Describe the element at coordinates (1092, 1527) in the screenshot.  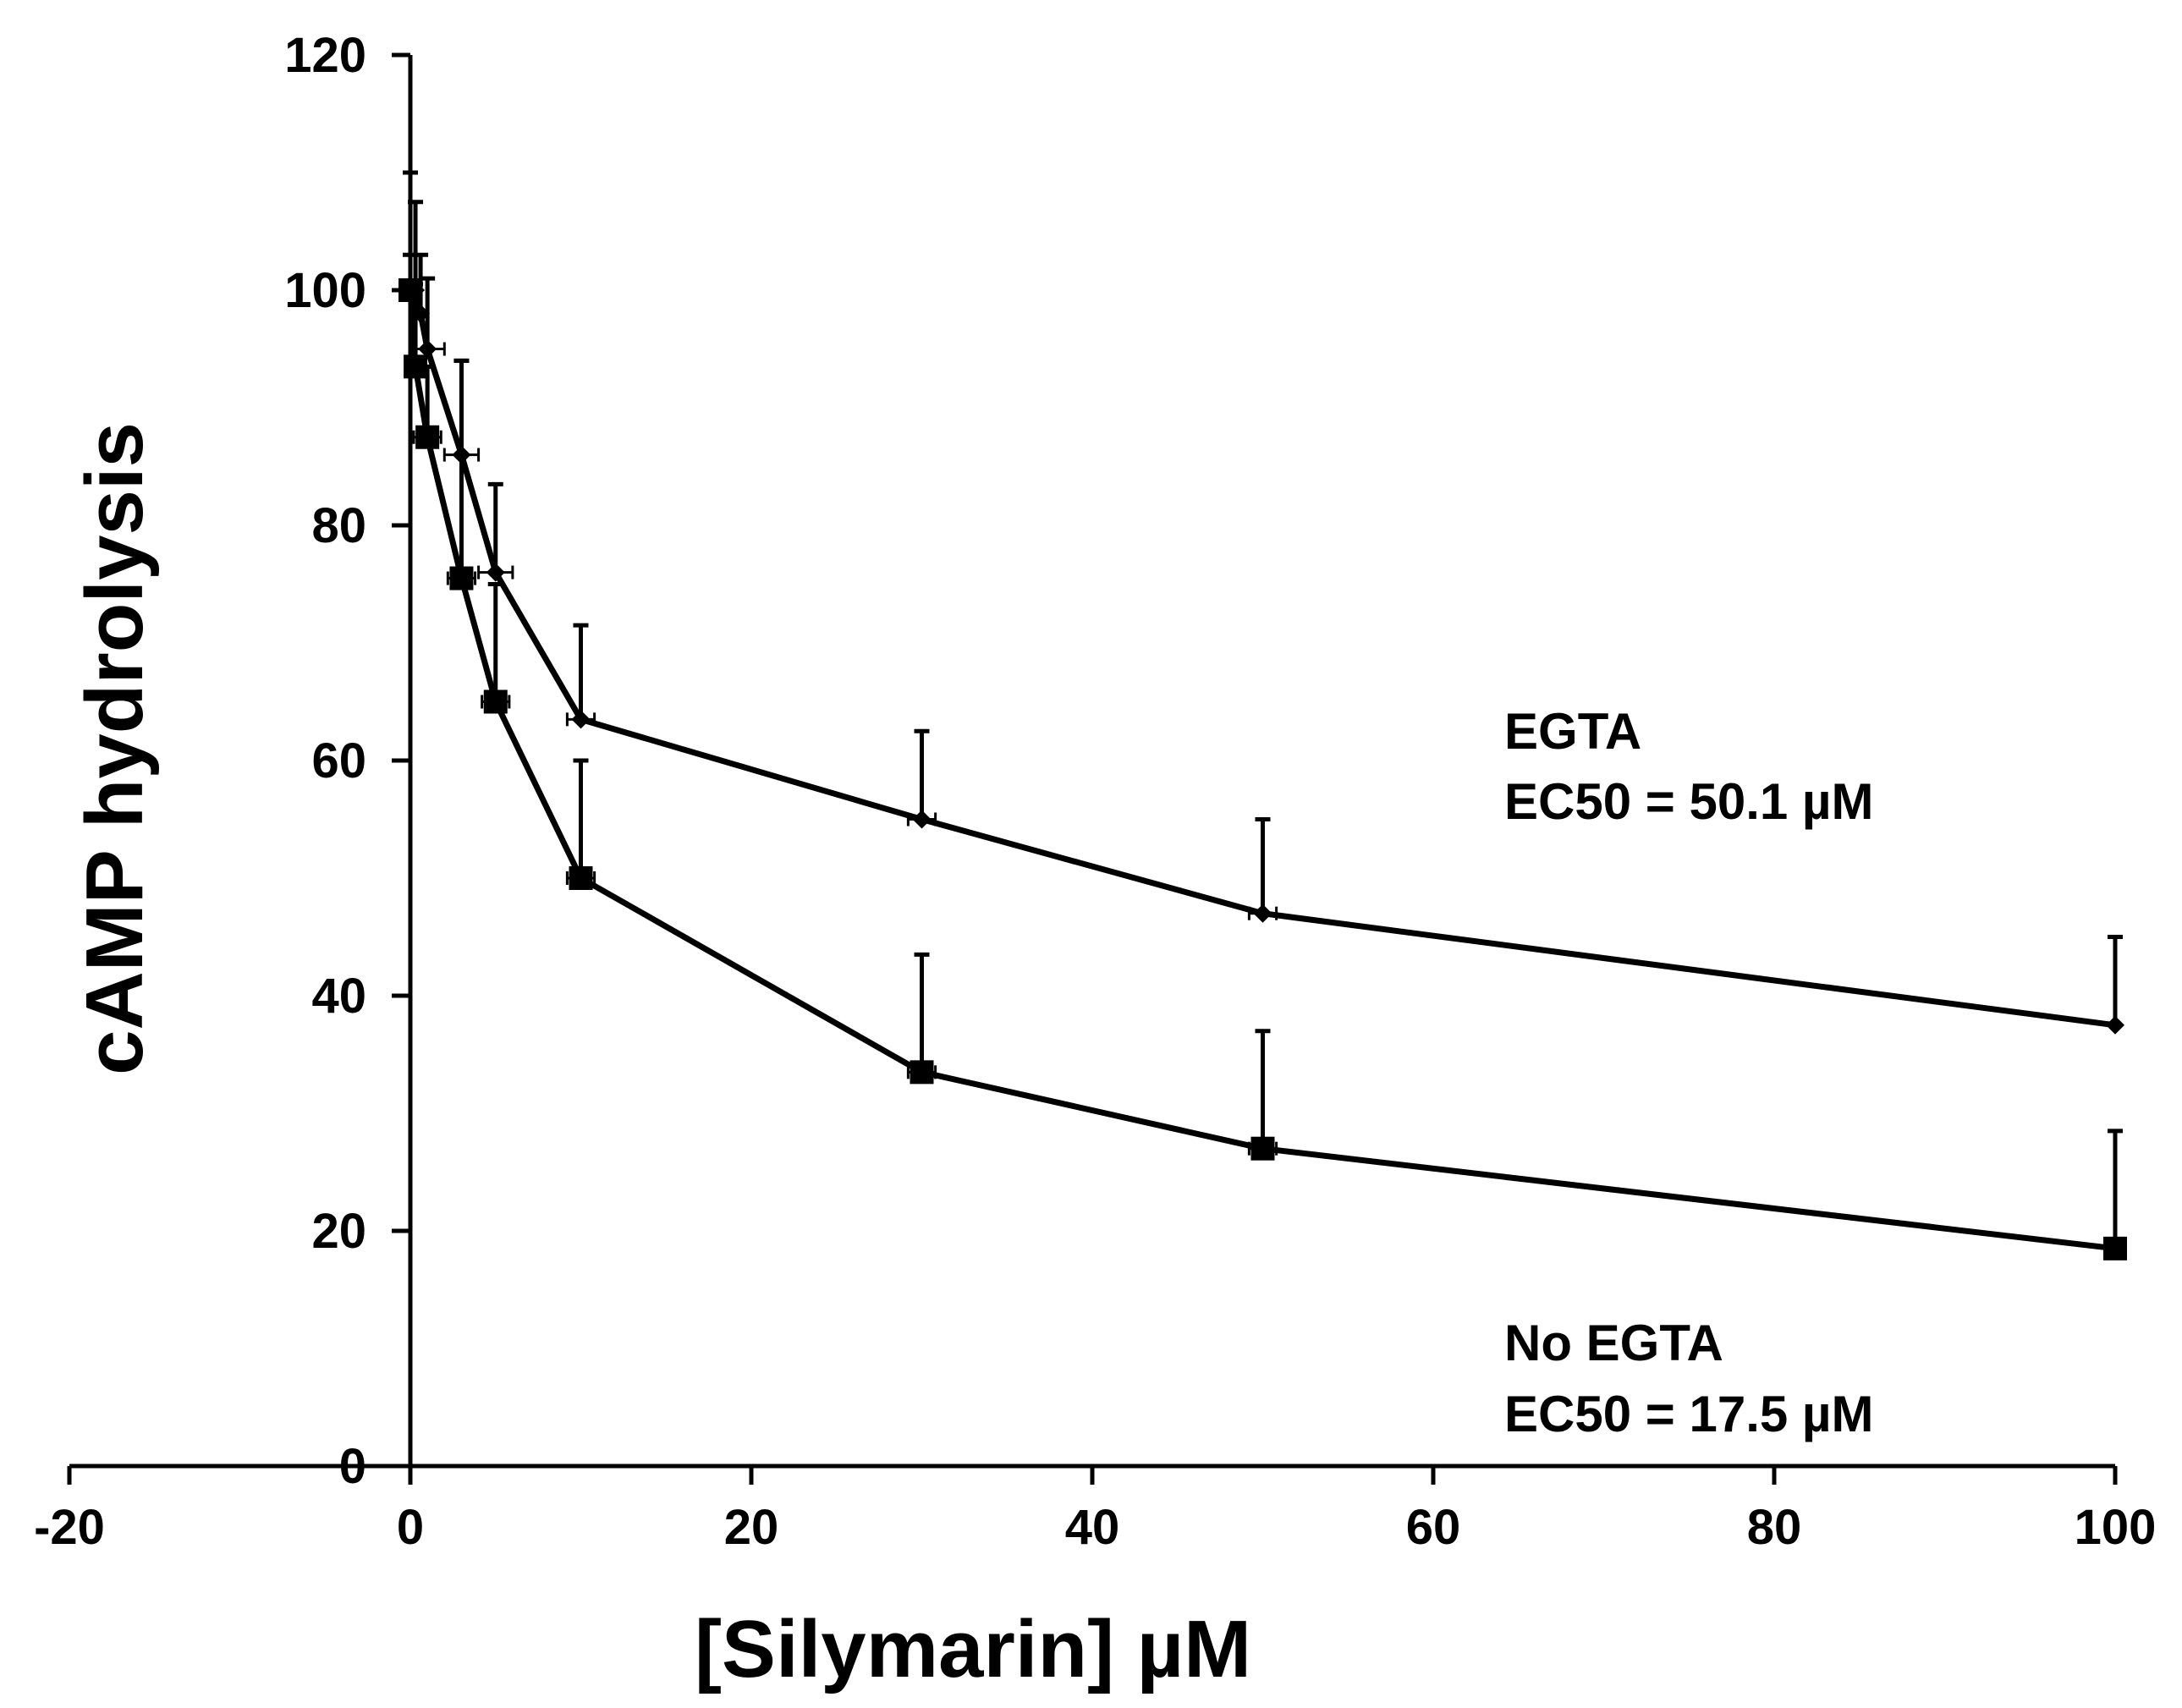
I see `x-tick-label: 40` at that location.